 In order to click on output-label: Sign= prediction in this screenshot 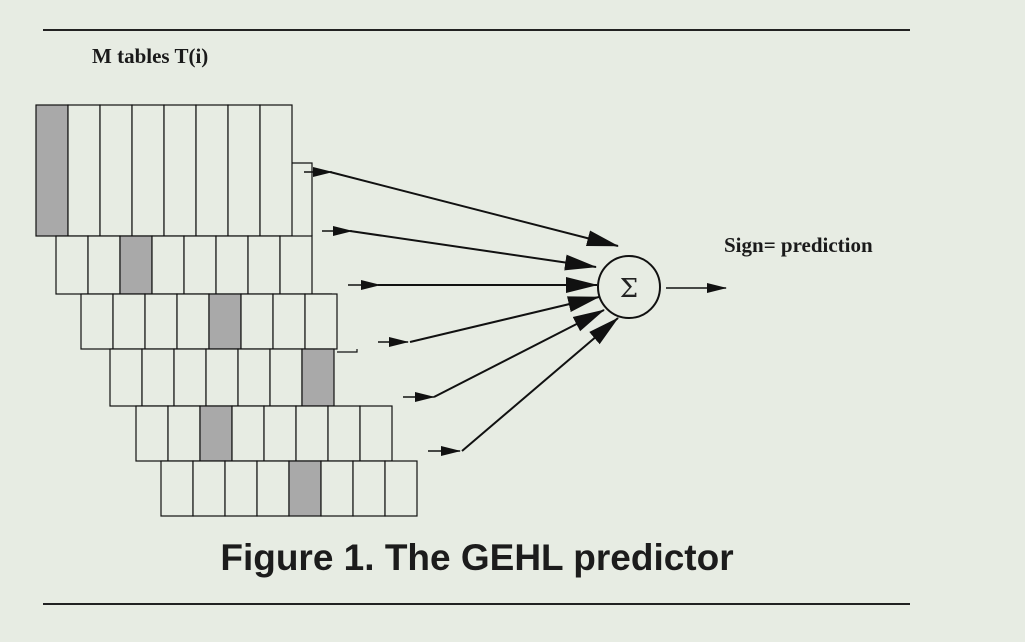, I will do `click(798, 245)`.